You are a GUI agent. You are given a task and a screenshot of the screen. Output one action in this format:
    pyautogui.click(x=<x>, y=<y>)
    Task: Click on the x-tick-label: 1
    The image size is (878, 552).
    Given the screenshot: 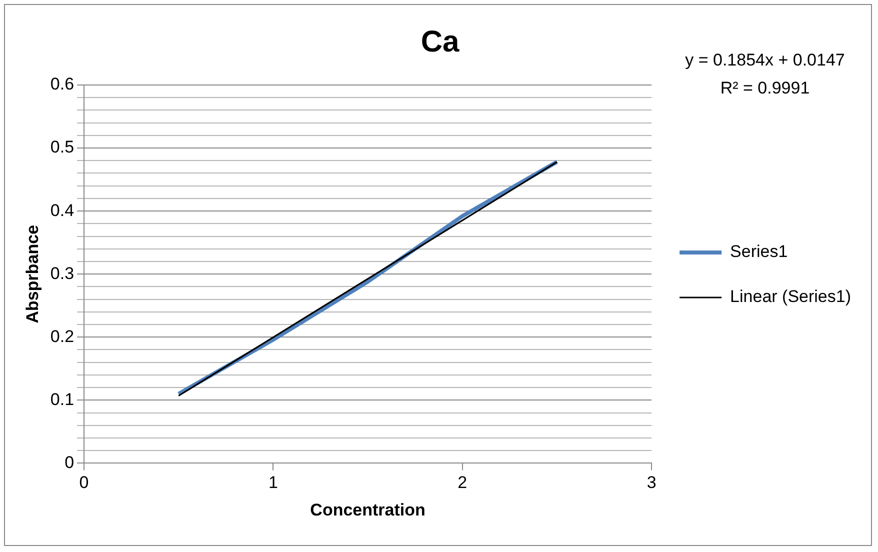 What is the action you would take?
    pyautogui.click(x=273, y=482)
    